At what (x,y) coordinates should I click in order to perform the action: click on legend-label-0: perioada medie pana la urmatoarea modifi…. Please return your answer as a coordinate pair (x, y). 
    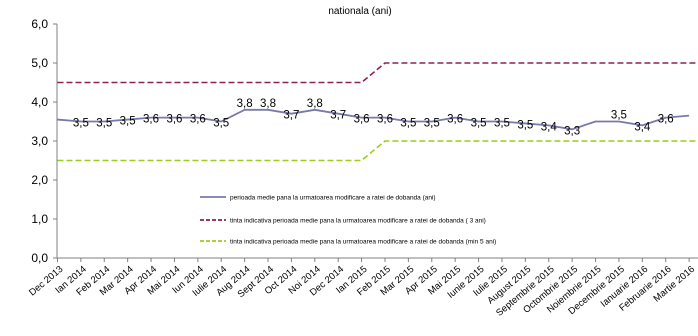
    Looking at the image, I should click on (333, 198).